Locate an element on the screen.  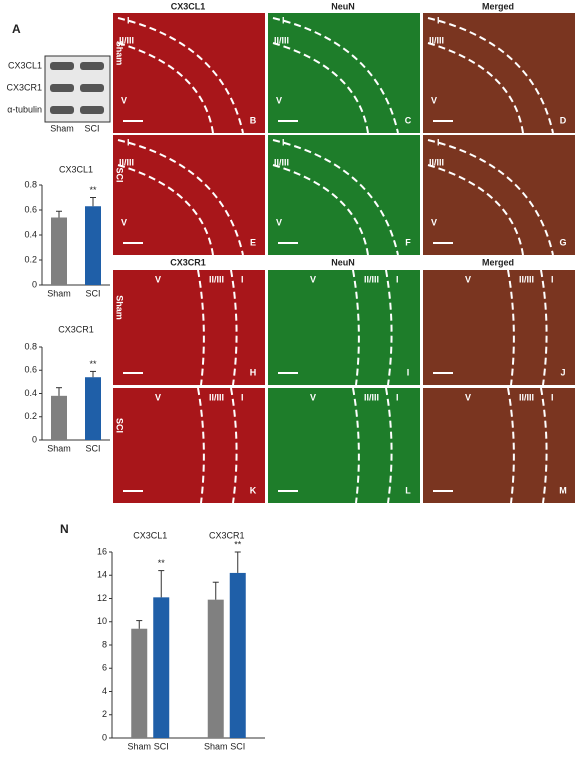
panel-letter: K is located at coordinates (253, 490).